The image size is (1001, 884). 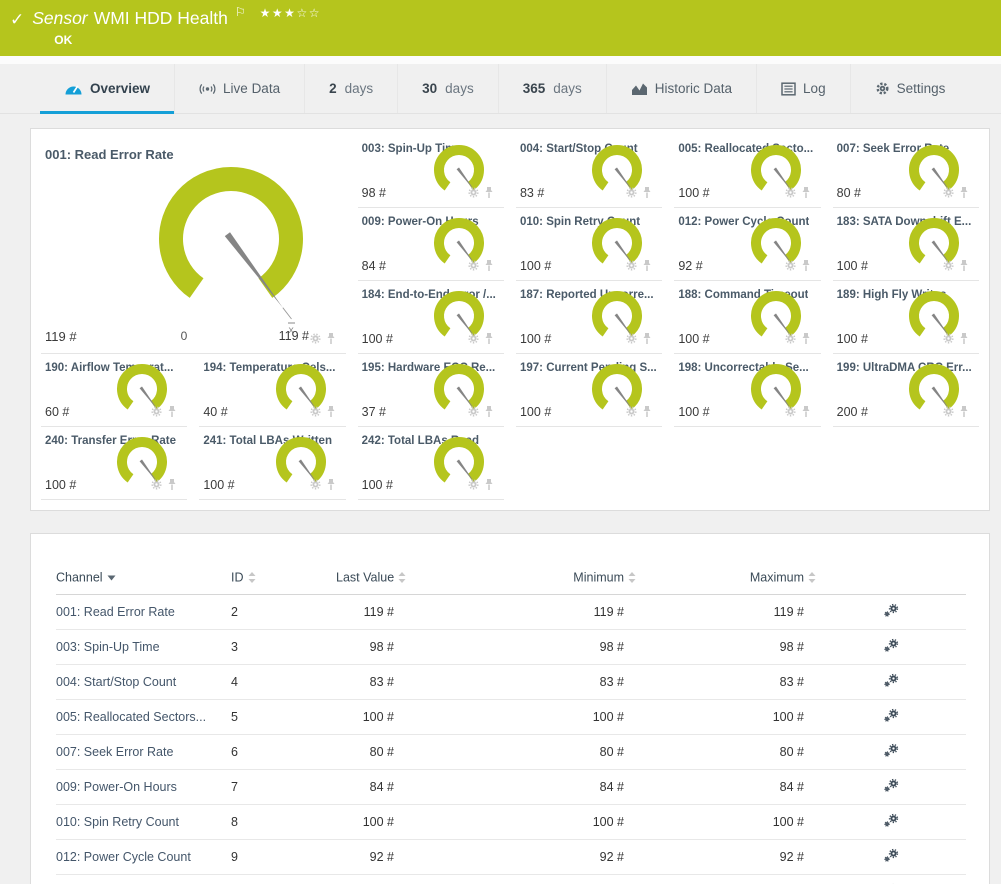 What do you see at coordinates (430, 171) in the screenshot?
I see `gauge-cell-003: 003: Spin-Up Time 98 #` at bounding box center [430, 171].